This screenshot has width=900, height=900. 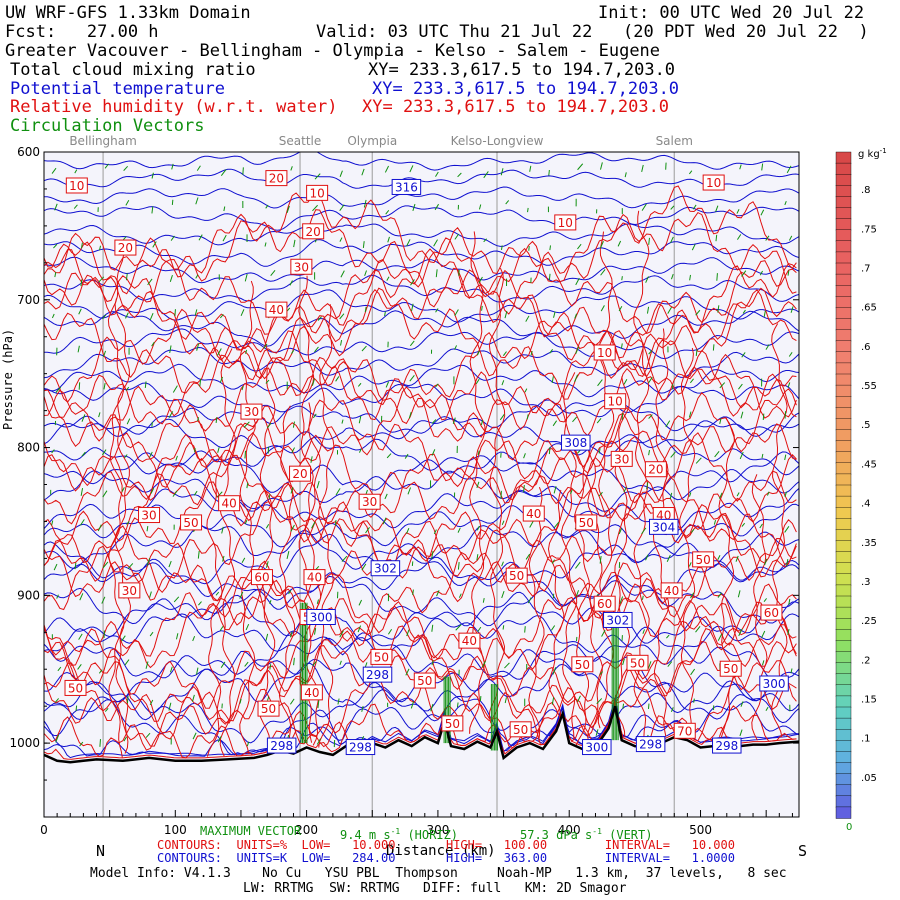 I want to click on rh-label: 10, so click(x=604, y=353).